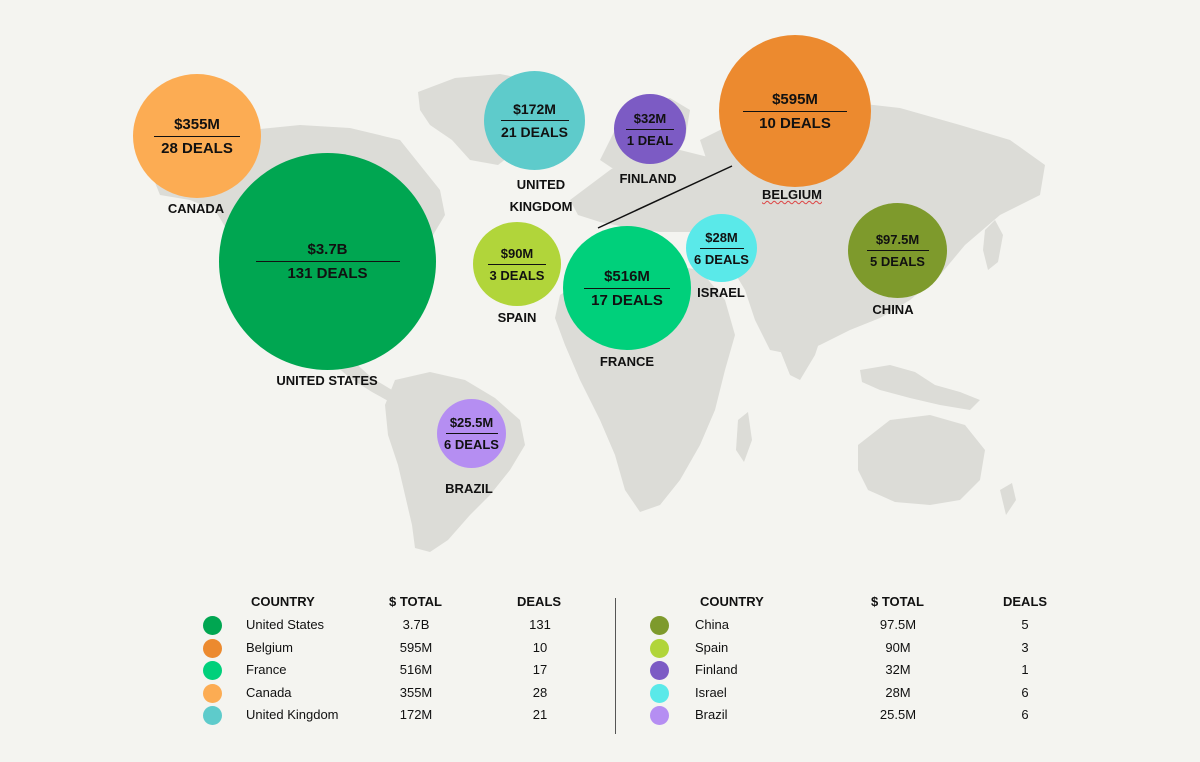 The height and width of the screenshot is (762, 1200). What do you see at coordinates (797, 347) in the screenshot?
I see `landmass-india` at bounding box center [797, 347].